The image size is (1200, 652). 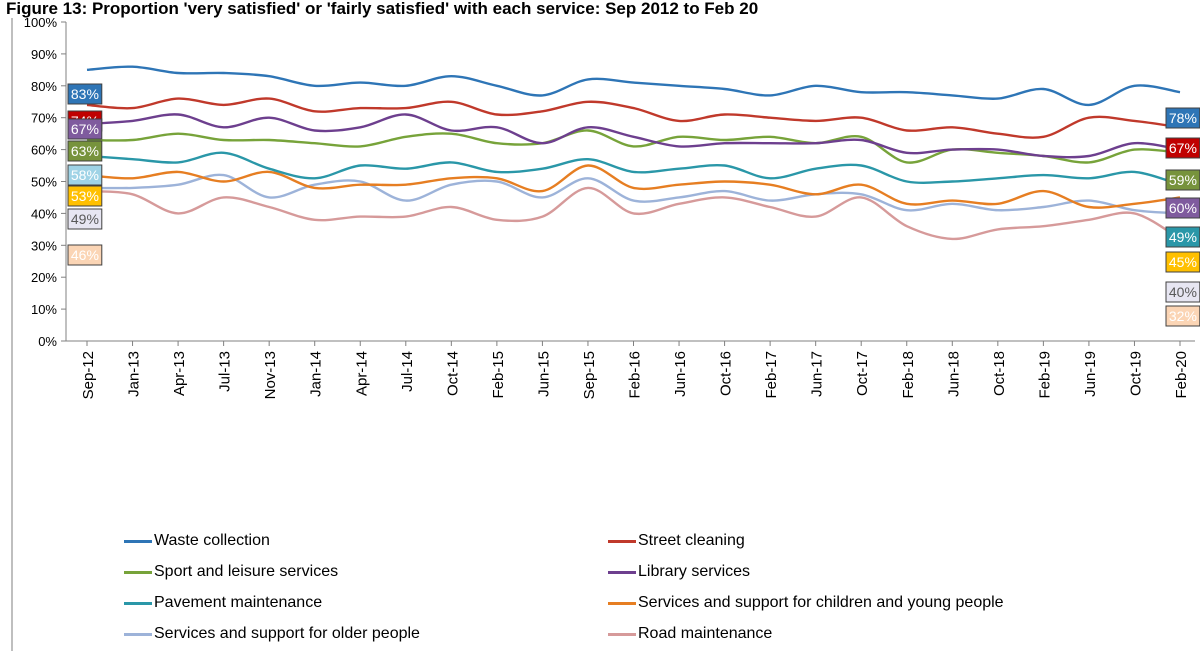 I want to click on x-tick-label: Feb-17, so click(x=771, y=375).